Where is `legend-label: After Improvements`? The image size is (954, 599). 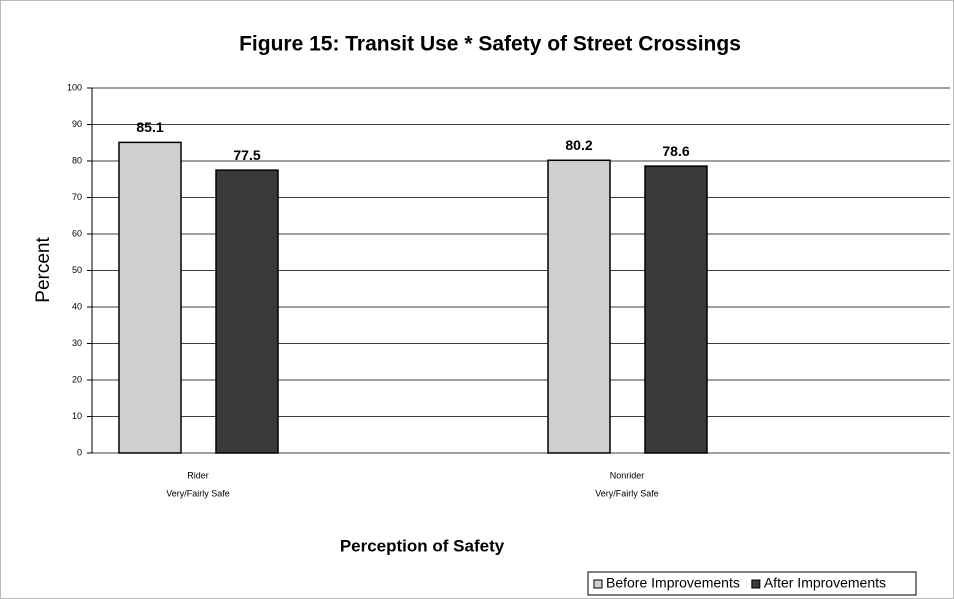 legend-label: After Improvements is located at coordinates (825, 583).